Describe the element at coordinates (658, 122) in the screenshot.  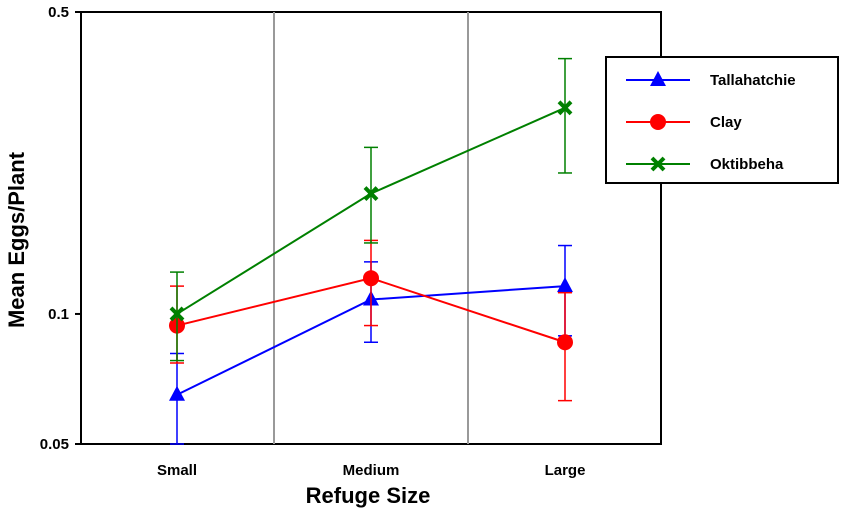
I see `legend-marker-clay` at that location.